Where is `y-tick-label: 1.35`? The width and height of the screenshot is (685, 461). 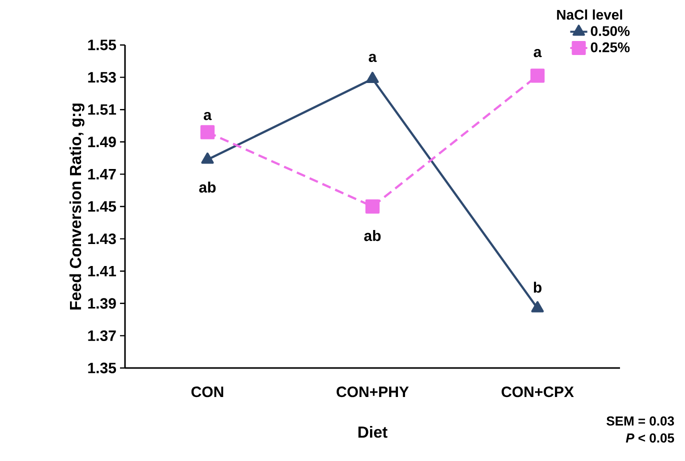 y-tick-label: 1.35 is located at coordinates (102, 368).